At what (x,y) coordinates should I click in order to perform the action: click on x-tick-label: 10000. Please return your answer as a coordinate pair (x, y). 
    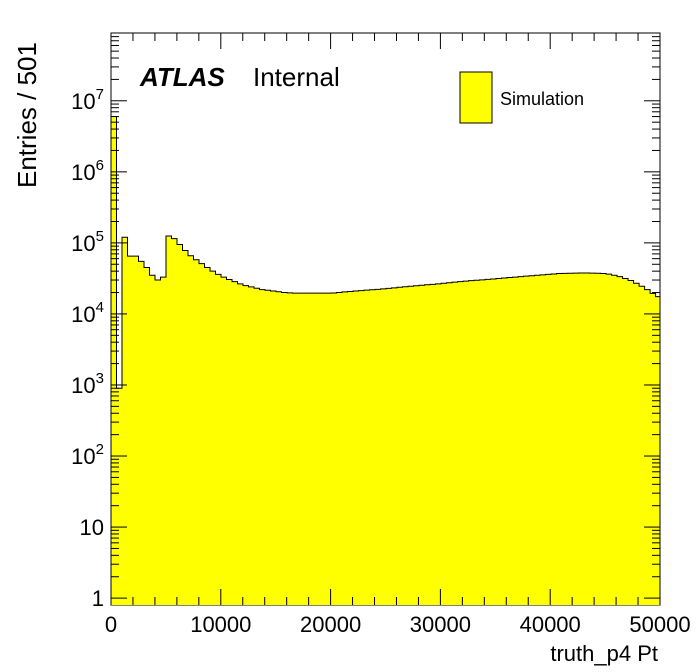
    Looking at the image, I should click on (220, 624).